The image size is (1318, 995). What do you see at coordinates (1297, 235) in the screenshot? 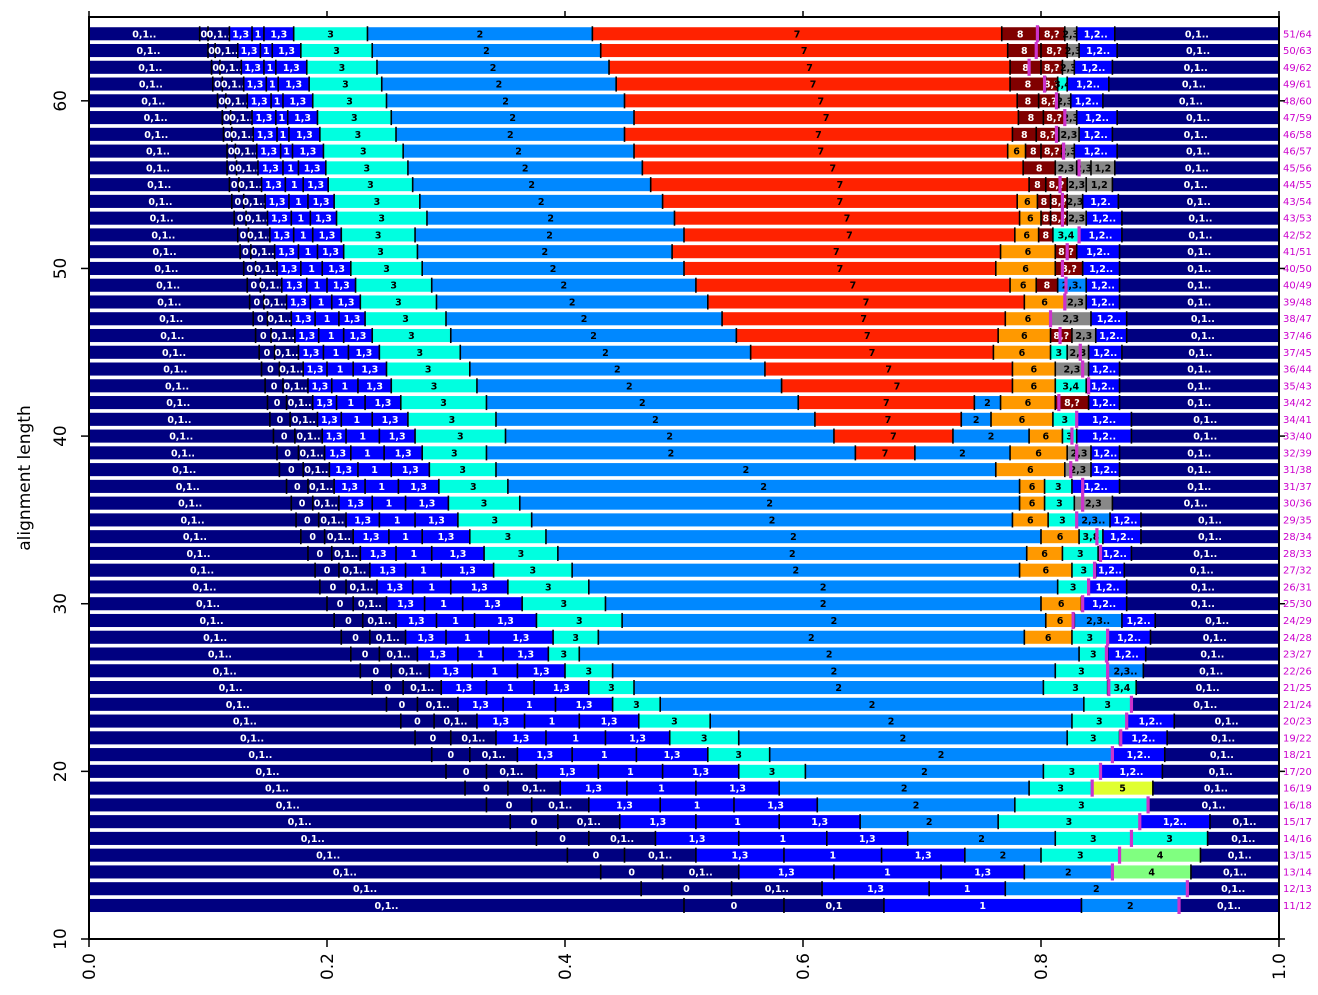
I see `row-label: 42/52` at bounding box center [1297, 235].